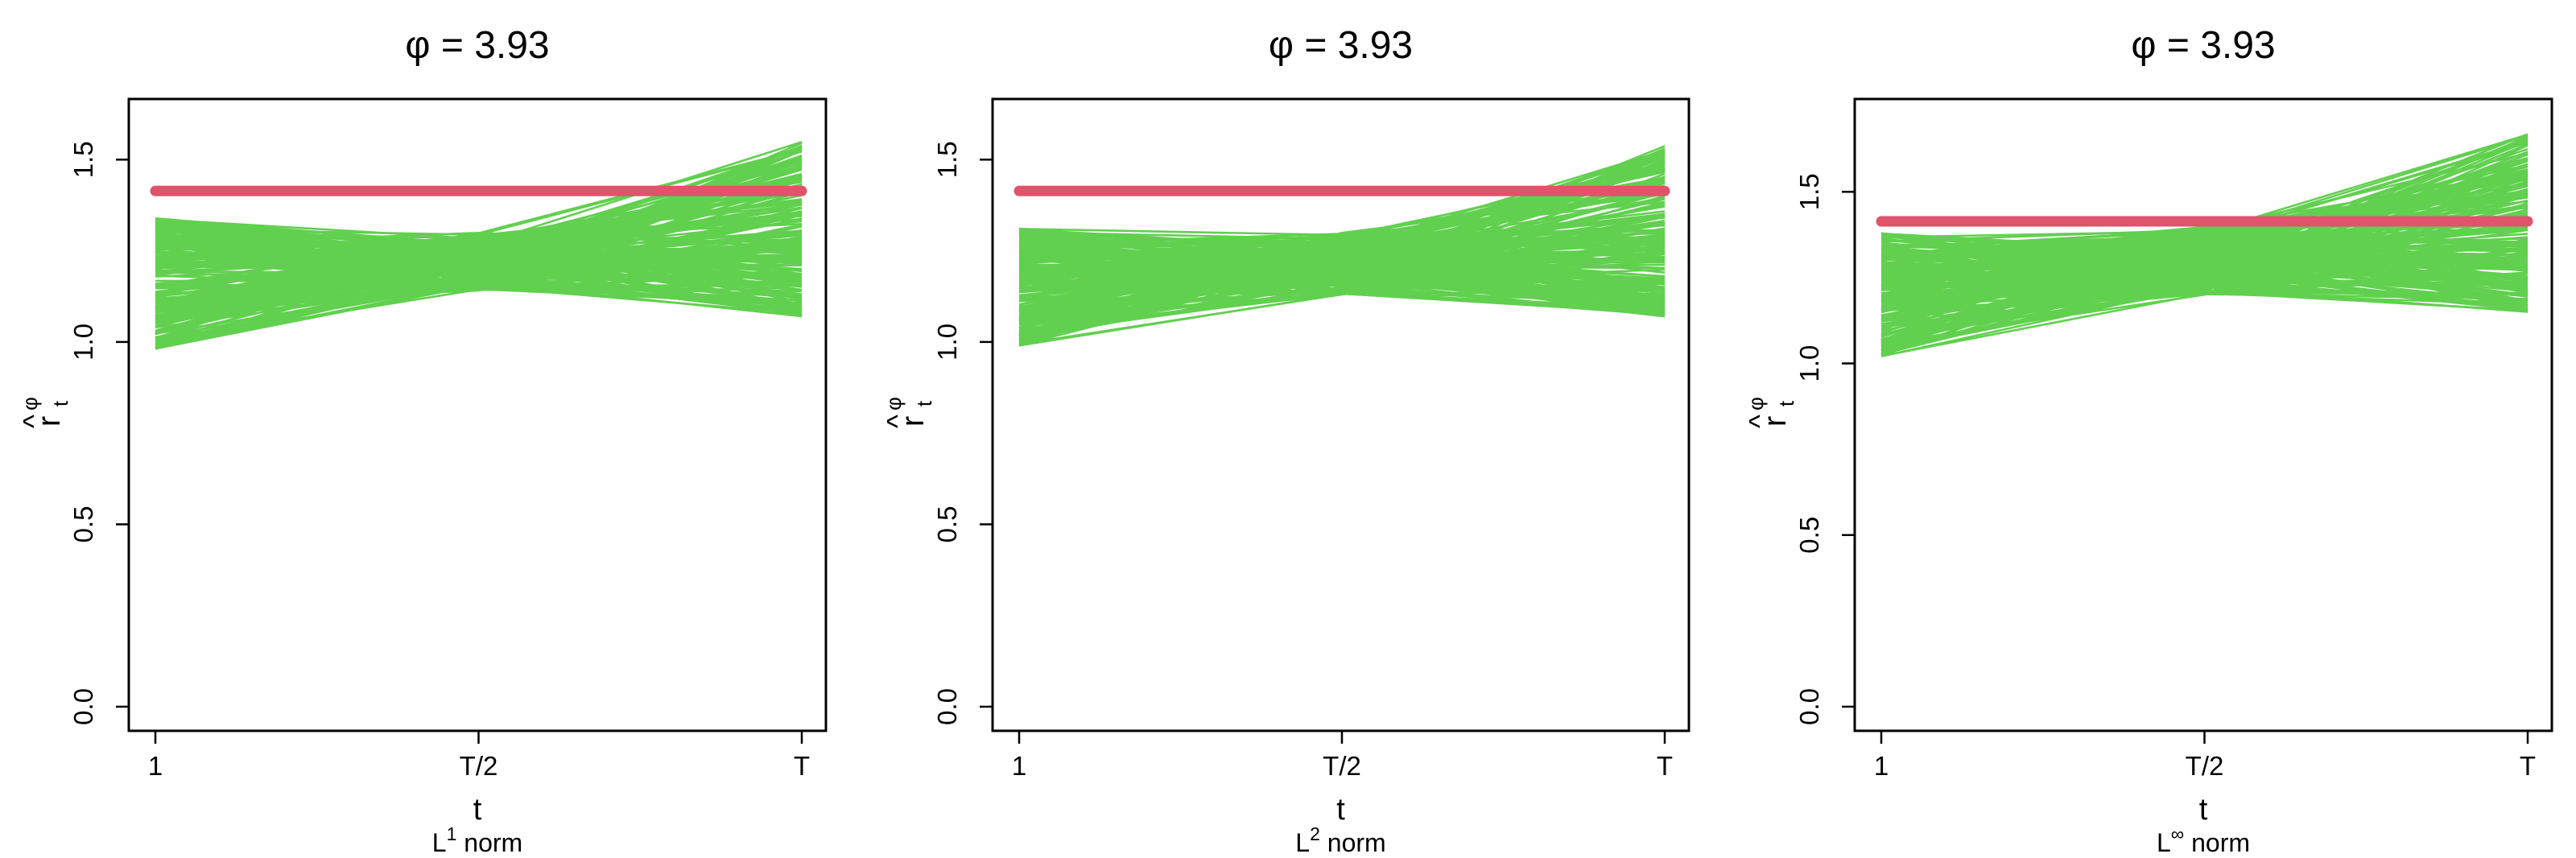 The width and height of the screenshot is (2576, 858). Describe the element at coordinates (477, 840) in the screenshot. I see `x-axis-subtitle: L1 norm` at that location.